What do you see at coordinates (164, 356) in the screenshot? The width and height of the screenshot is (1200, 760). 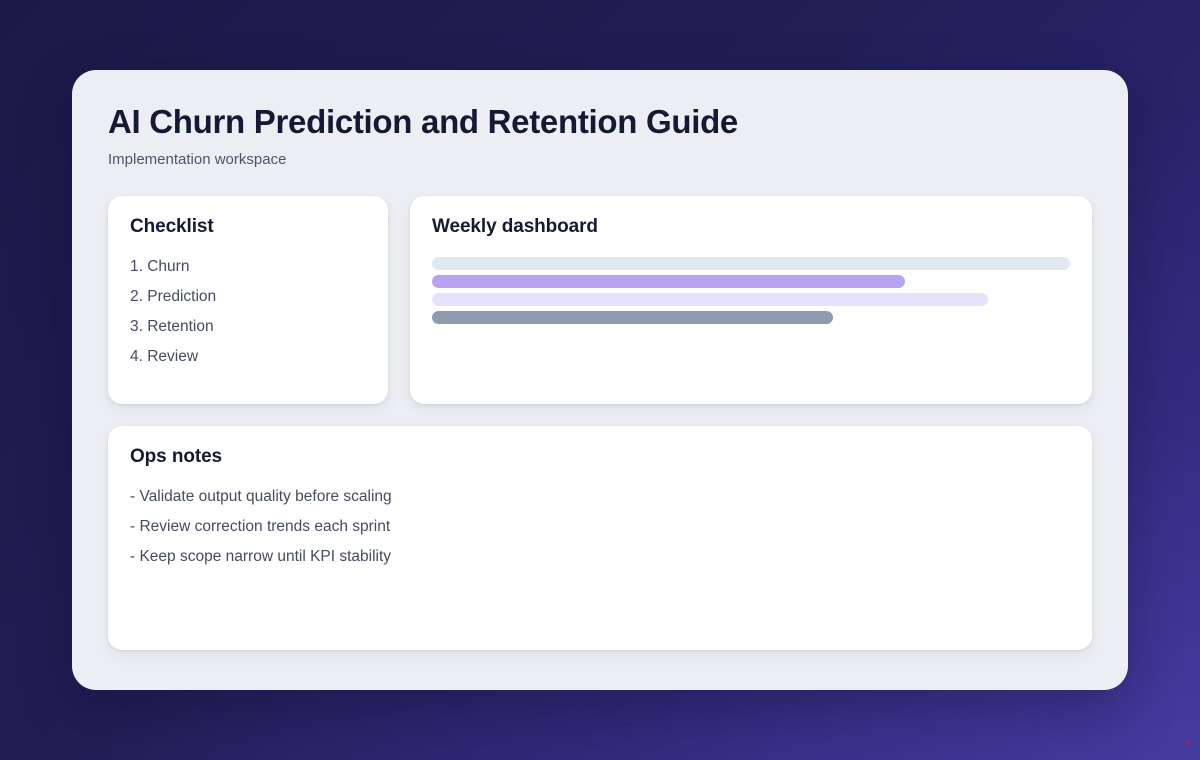 I see `list-item: 4. Review` at bounding box center [164, 356].